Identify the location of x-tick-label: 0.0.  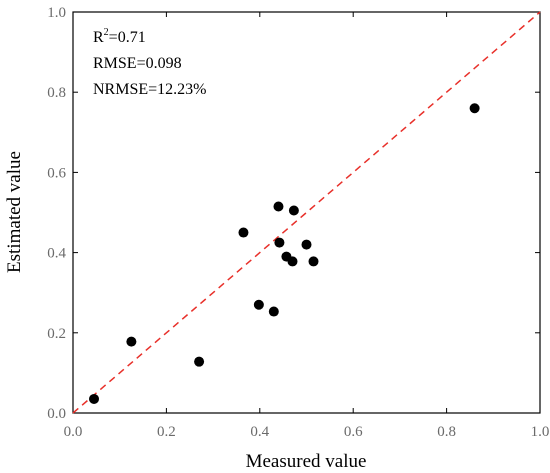
(73, 432).